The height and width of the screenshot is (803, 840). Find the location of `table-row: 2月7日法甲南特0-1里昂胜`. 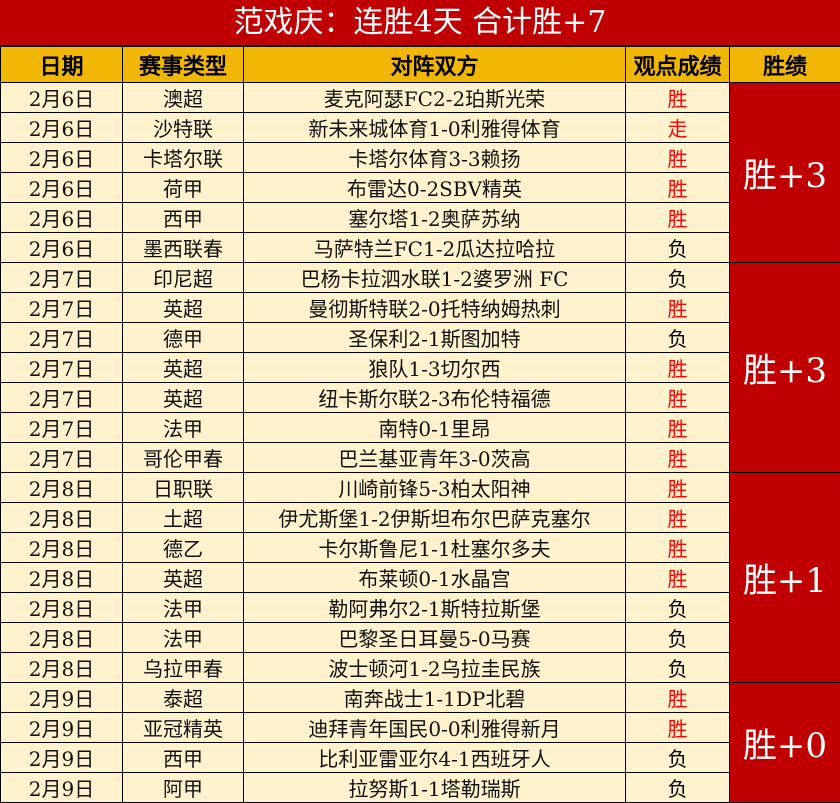

table-row: 2月7日法甲南特0-1里昂胜 is located at coordinates (420, 428).